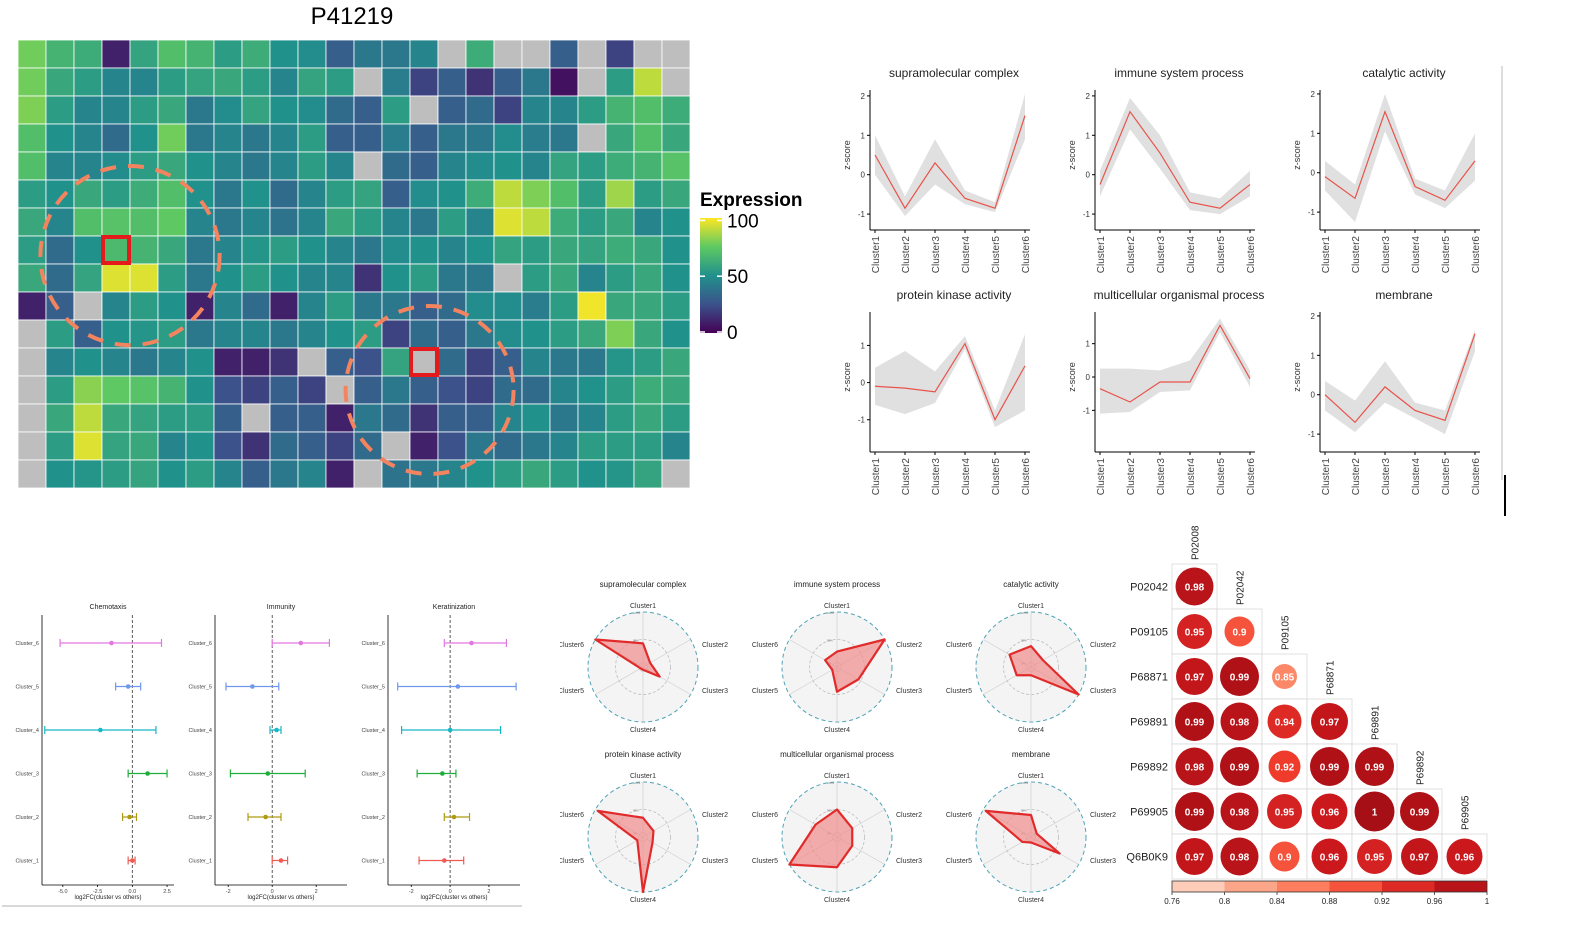 Image resolution: width=1585 pixels, height=949 pixels. I want to click on trend-x-tick-label: Cluster3, so click(936, 255).